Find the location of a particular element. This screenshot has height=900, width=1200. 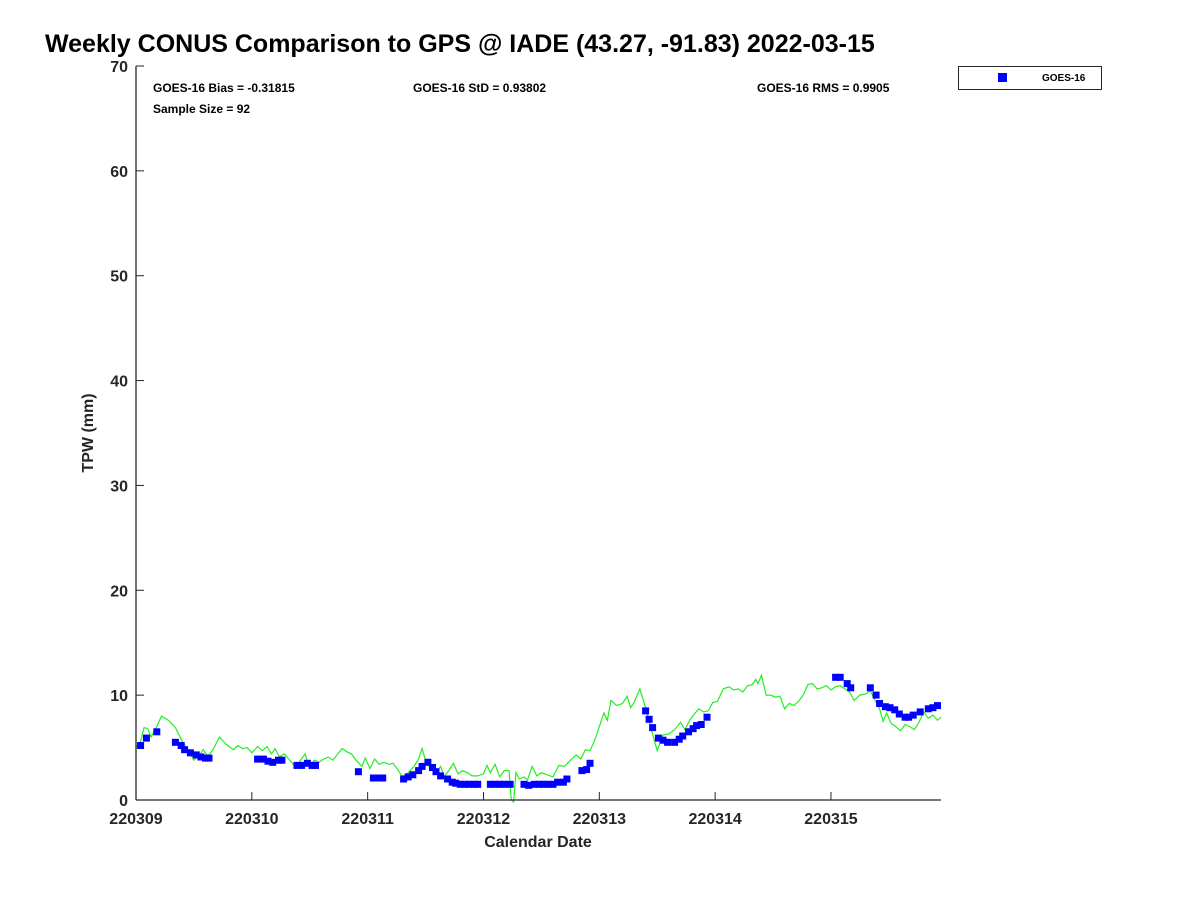

legend-box is located at coordinates (1030, 78).